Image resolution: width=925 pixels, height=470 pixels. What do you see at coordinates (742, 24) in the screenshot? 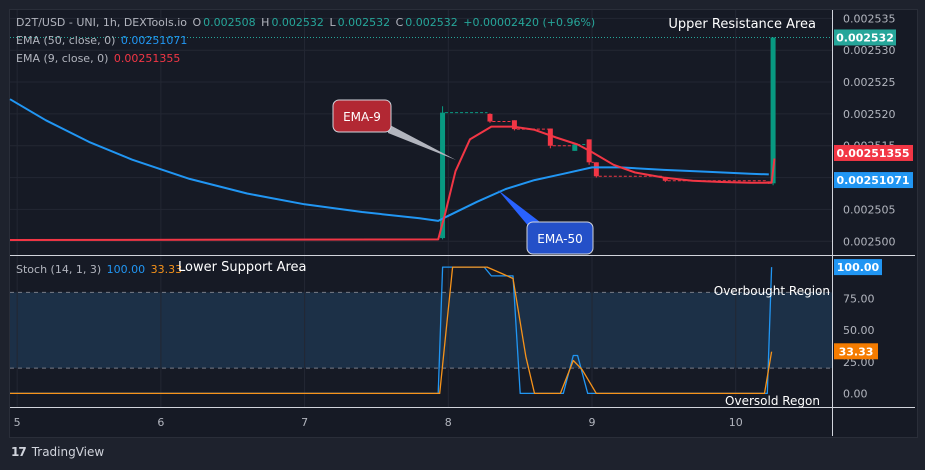
I see `upper-resistance-label: Upper Resistance Area` at bounding box center [742, 24].